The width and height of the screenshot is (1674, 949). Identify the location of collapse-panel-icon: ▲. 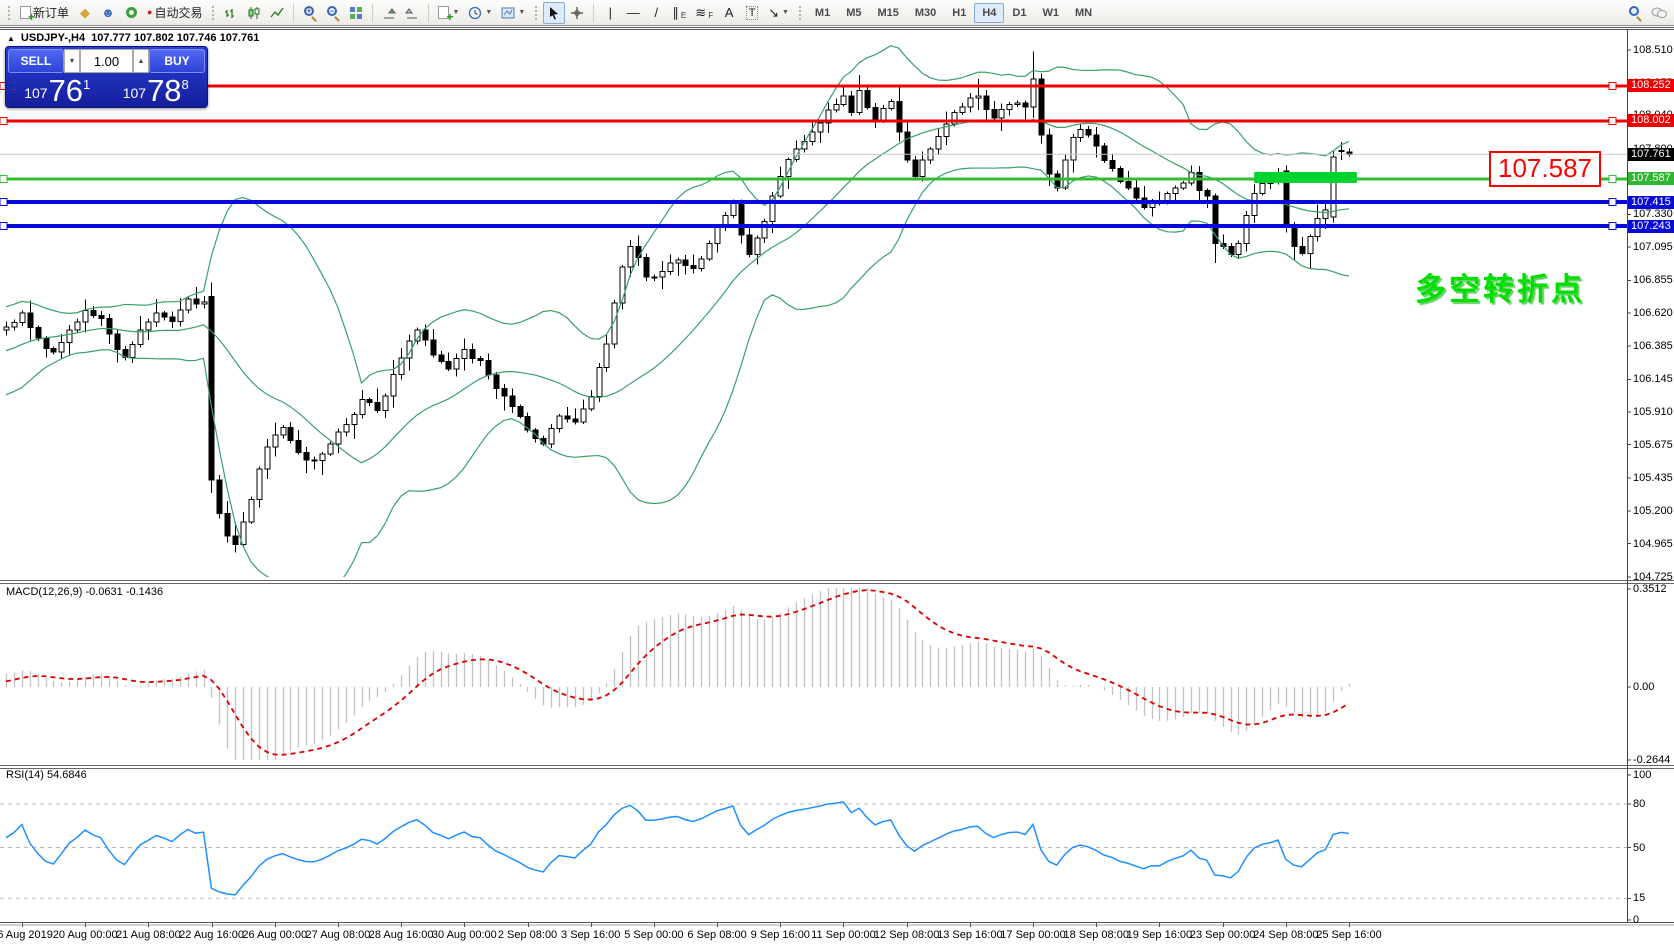
(11, 38).